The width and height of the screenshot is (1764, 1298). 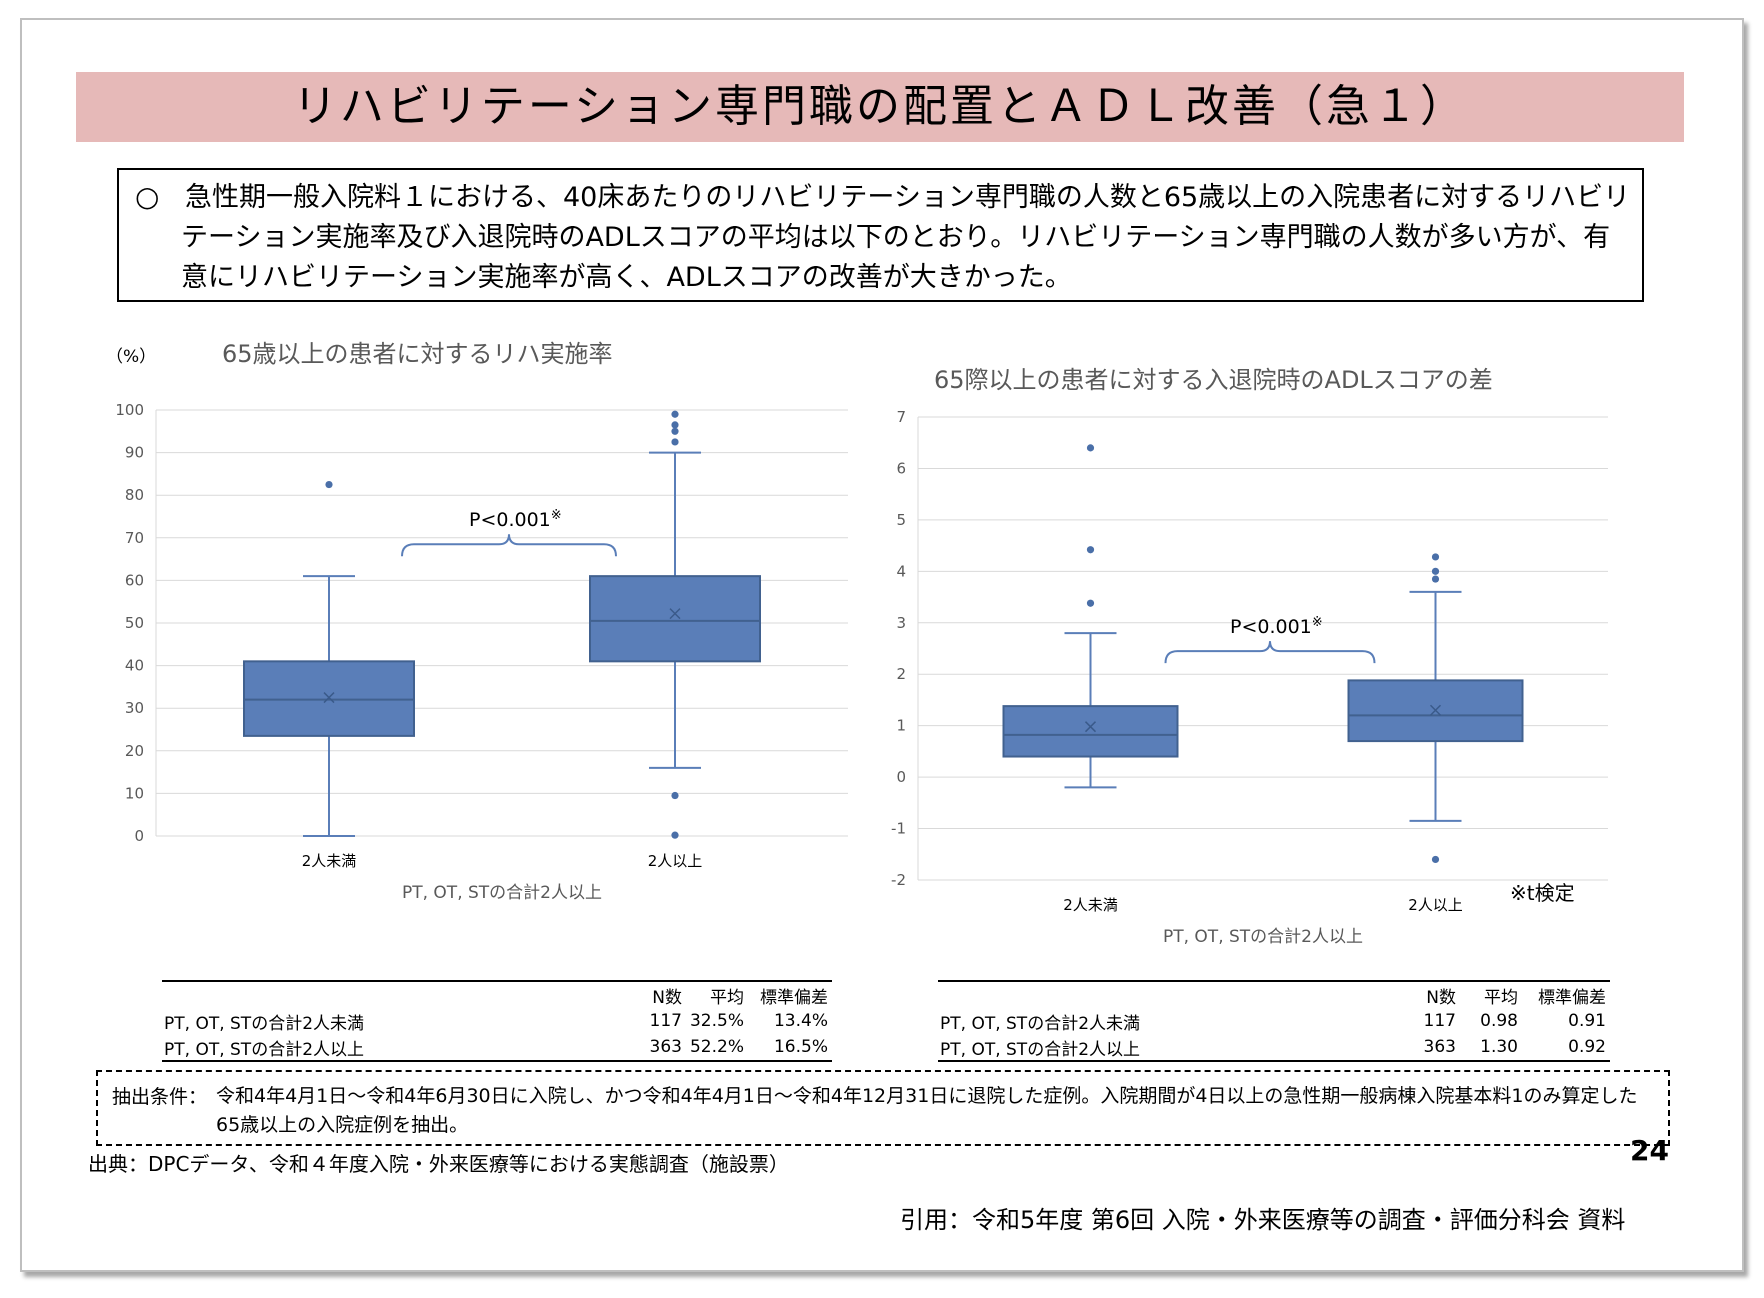 What do you see at coordinates (131, 357) in the screenshot?
I see `y-axis-label: （%）` at bounding box center [131, 357].